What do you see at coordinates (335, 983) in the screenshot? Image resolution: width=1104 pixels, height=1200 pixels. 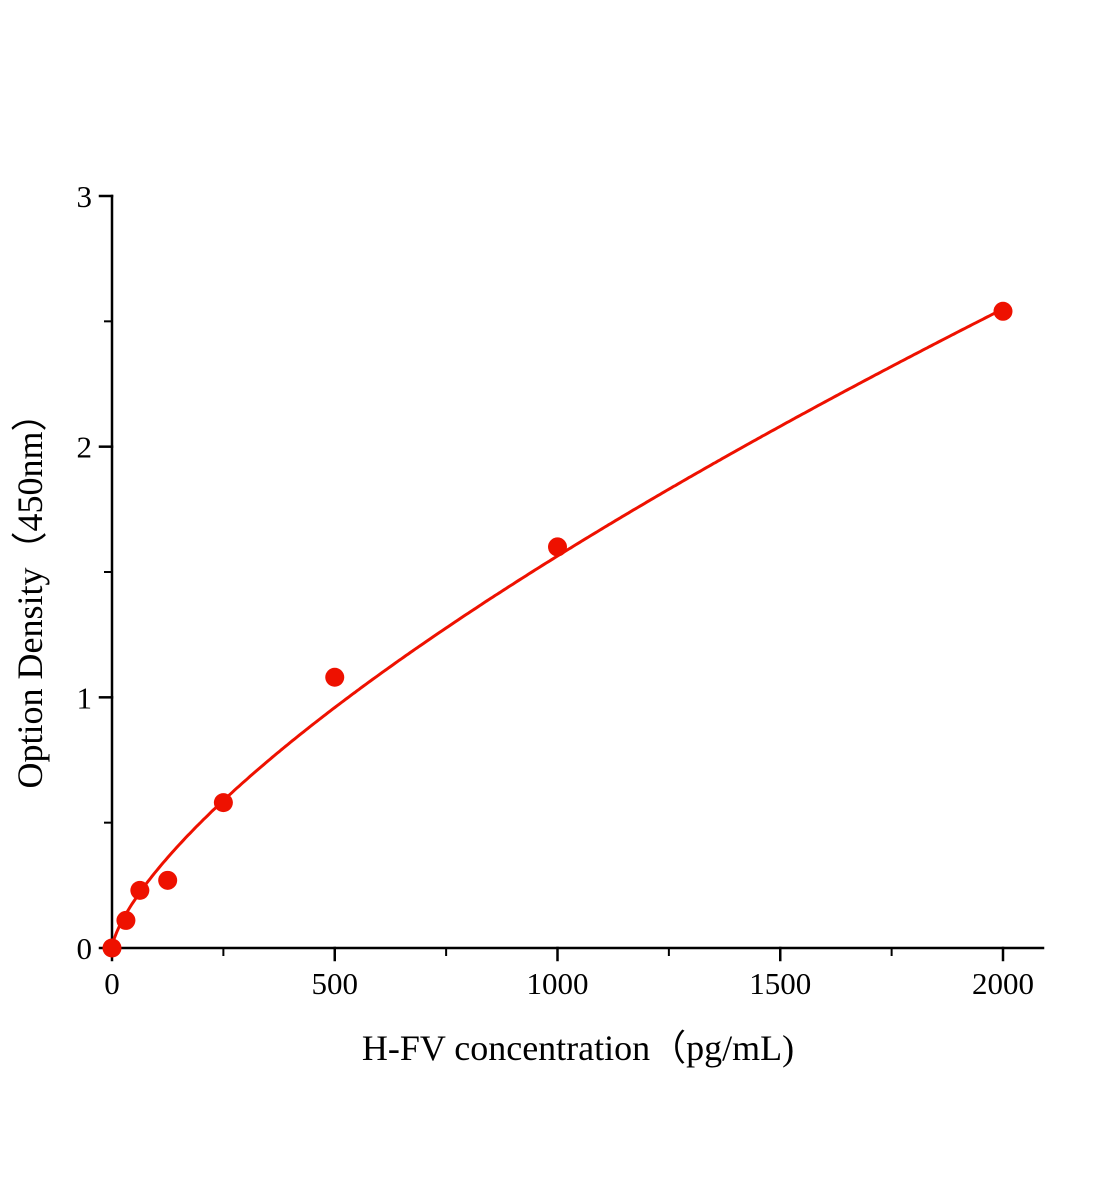 I see `x-tick-label: 500` at bounding box center [335, 983].